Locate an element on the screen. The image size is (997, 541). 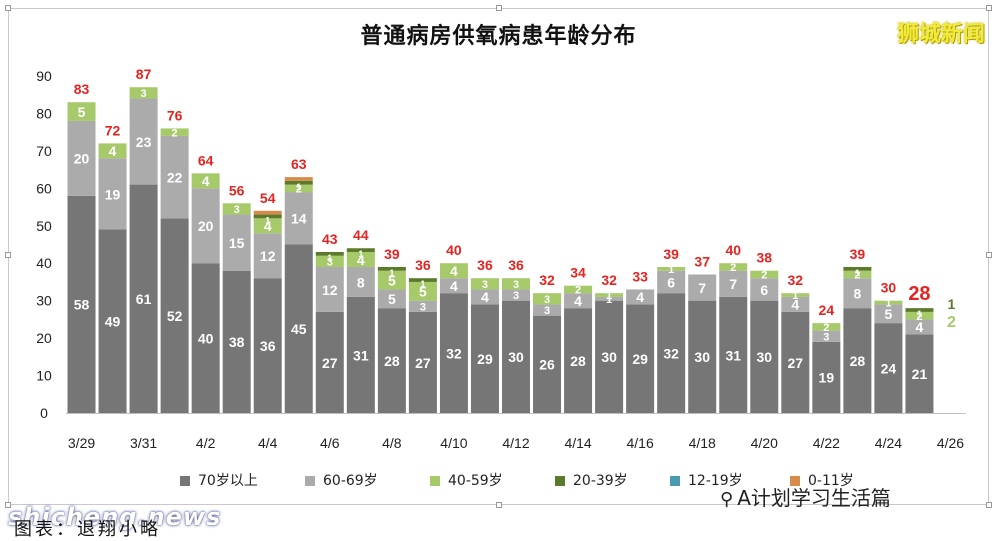
data-label-60-69: 19 is located at coordinates (113, 194).